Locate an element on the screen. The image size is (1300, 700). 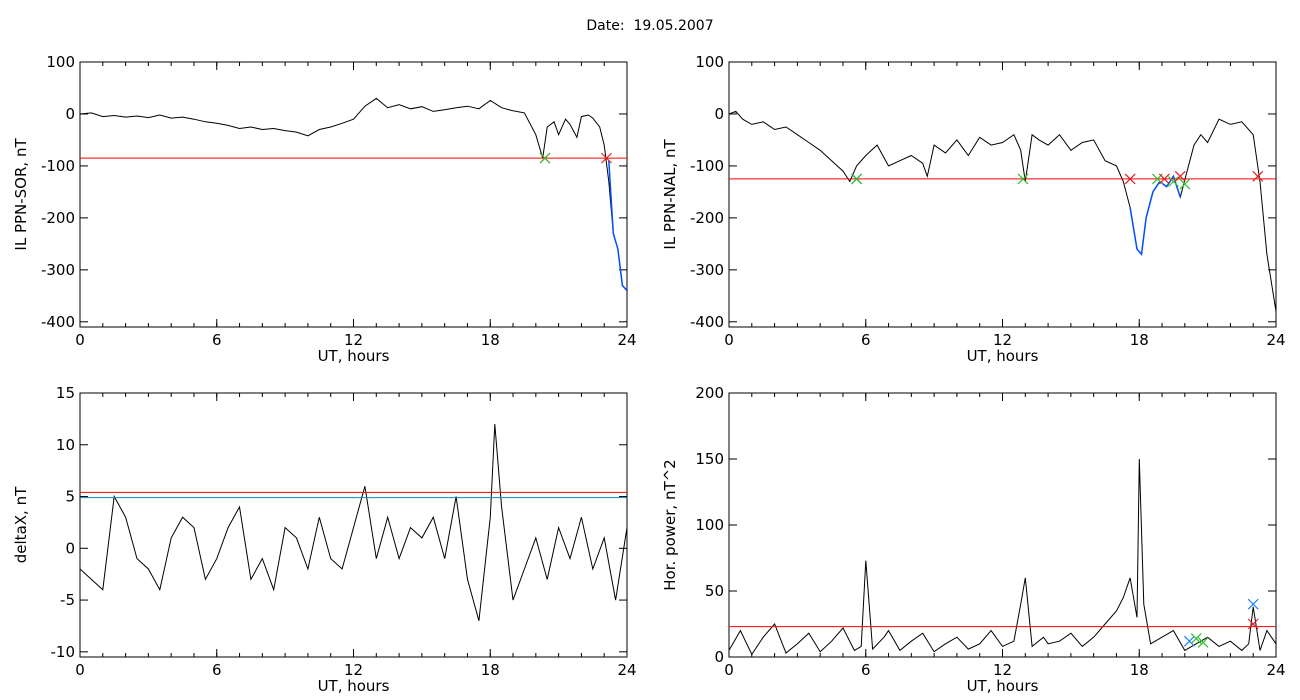
y-tick-label: 15 is located at coordinates (65, 393).